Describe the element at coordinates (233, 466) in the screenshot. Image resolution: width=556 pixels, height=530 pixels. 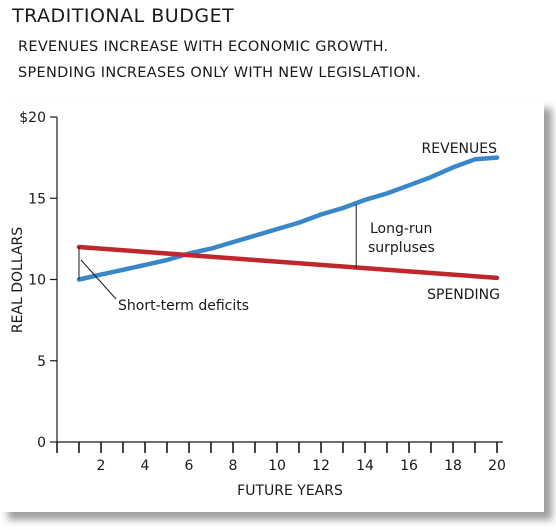
I see `x-tick-label: 8` at that location.